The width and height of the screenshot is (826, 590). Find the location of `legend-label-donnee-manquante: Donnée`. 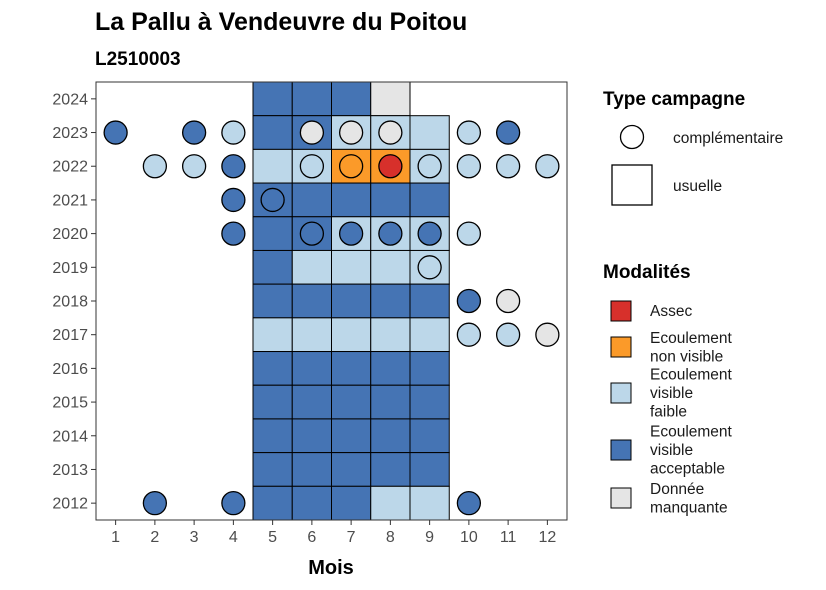

legend-label-donnee-manquante: Donnée is located at coordinates (677, 489).